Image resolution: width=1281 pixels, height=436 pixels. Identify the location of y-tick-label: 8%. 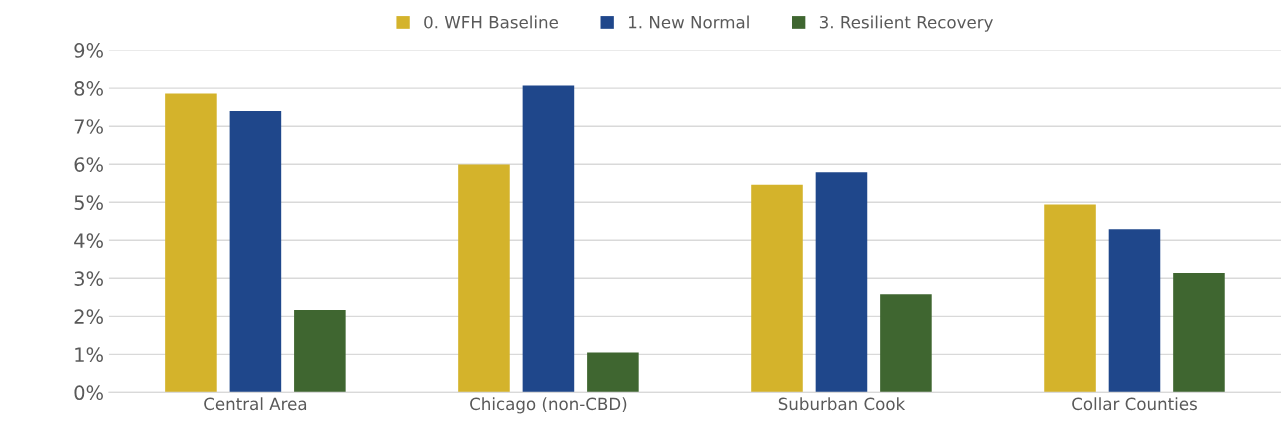
(88, 88).